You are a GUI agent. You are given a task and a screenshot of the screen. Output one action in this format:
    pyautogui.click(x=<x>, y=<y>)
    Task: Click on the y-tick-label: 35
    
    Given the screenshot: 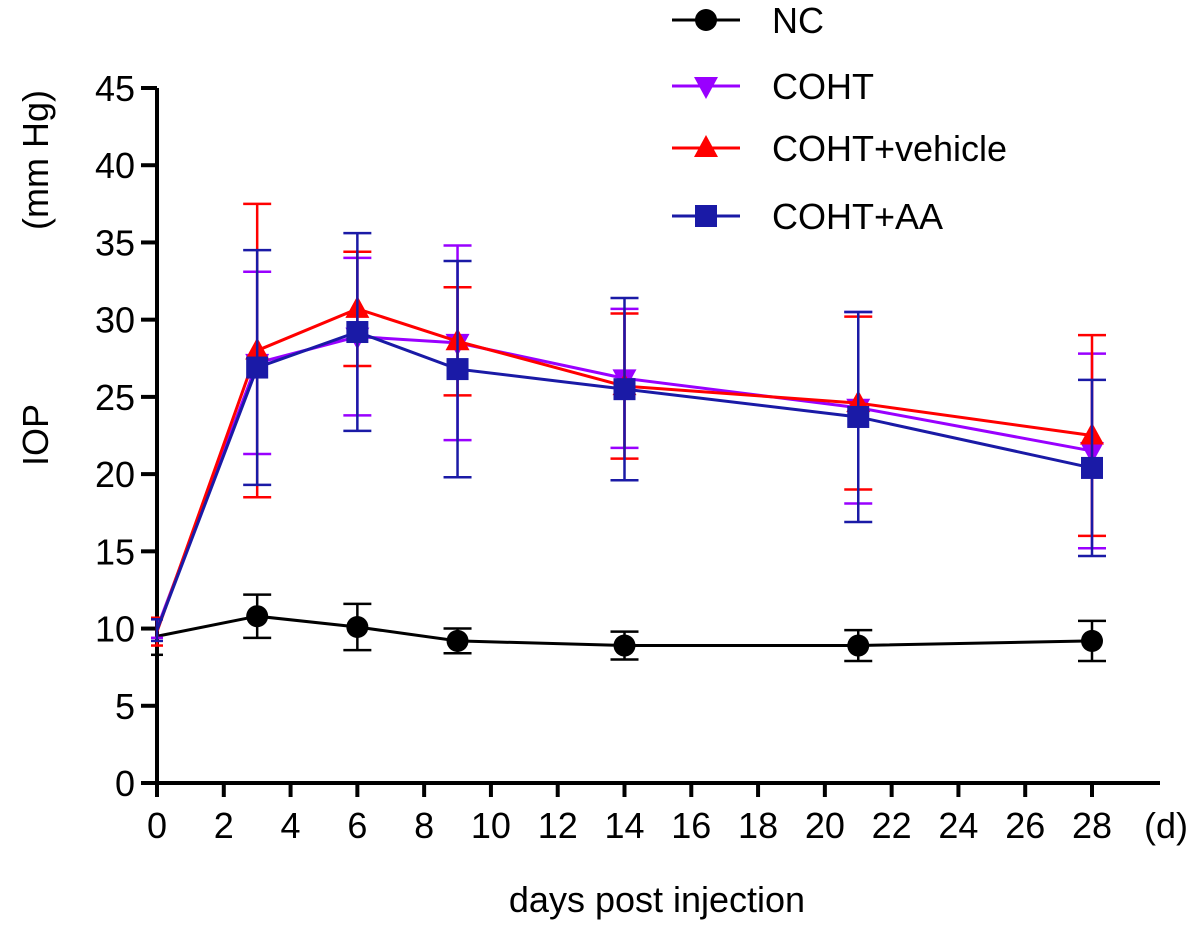 What is the action you would take?
    pyautogui.click(x=115, y=242)
    